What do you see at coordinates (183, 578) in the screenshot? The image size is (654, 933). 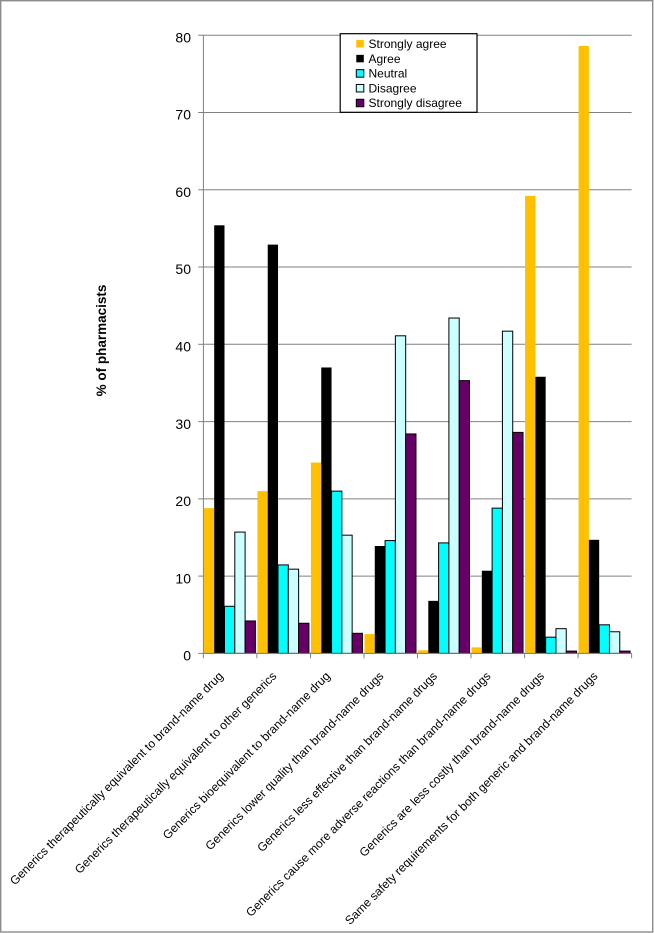 I see `svg-text: 10` at bounding box center [183, 578].